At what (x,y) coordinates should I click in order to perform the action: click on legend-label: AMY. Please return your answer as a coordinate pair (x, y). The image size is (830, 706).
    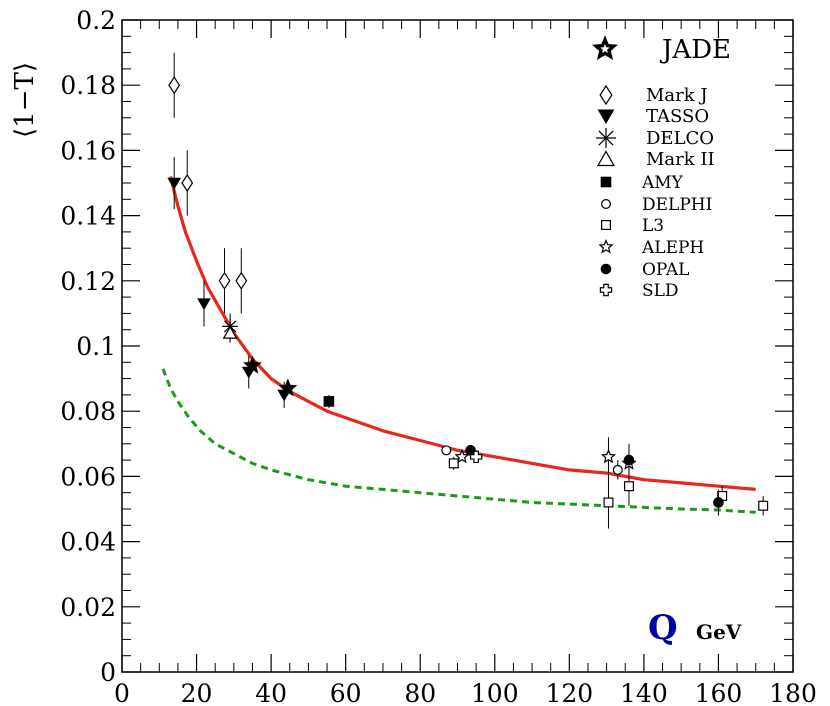
    Looking at the image, I should click on (662, 183).